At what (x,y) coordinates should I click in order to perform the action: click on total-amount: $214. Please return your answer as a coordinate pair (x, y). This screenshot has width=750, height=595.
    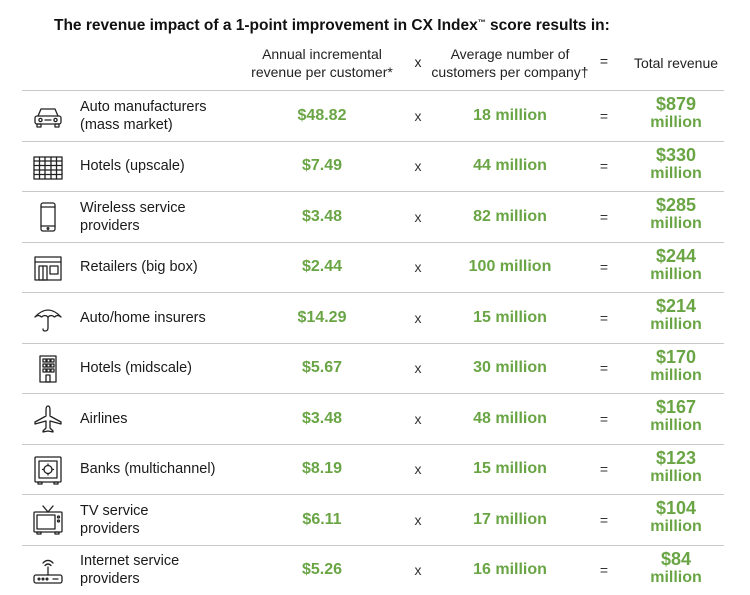
    Looking at the image, I should click on (676, 306).